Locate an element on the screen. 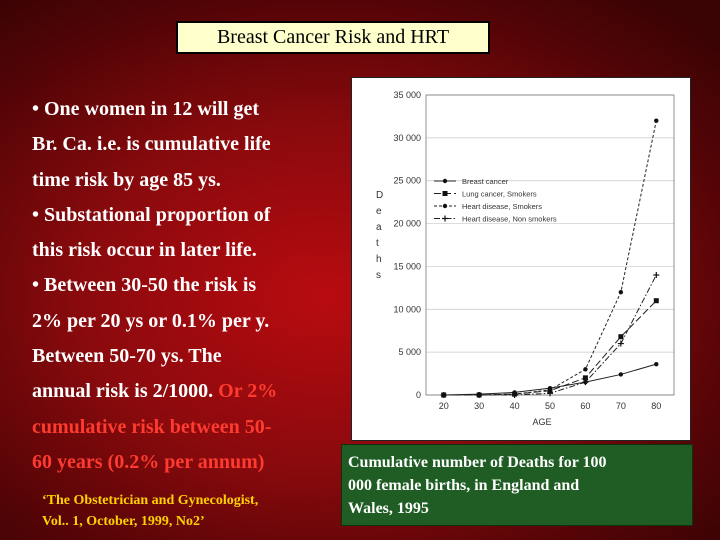 The width and height of the screenshot is (720, 540). bullet-line-accent: cumulative risk between 50- is located at coordinates (152, 426).